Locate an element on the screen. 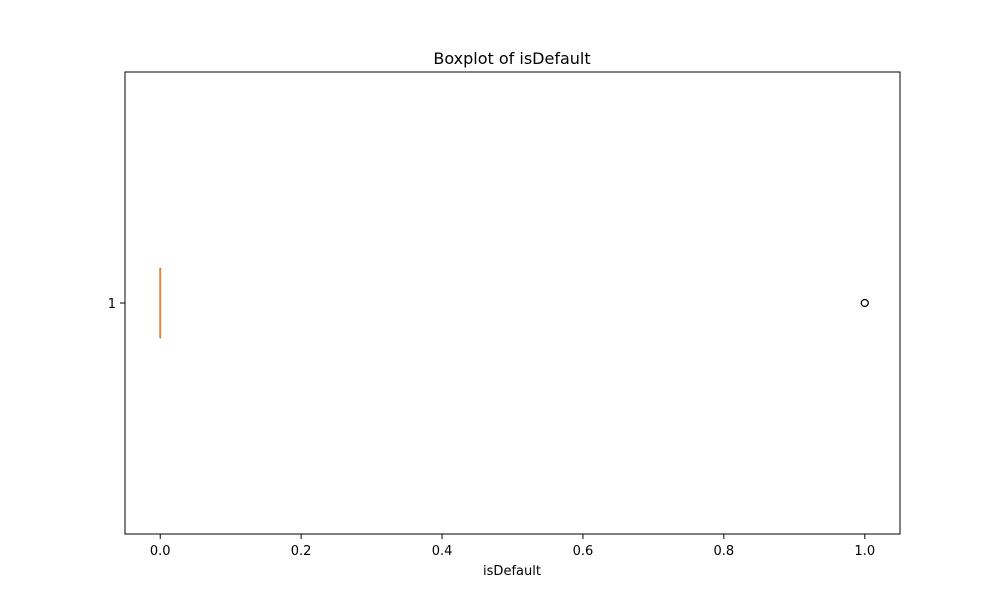  y-axis: 1 is located at coordinates (116, 304).